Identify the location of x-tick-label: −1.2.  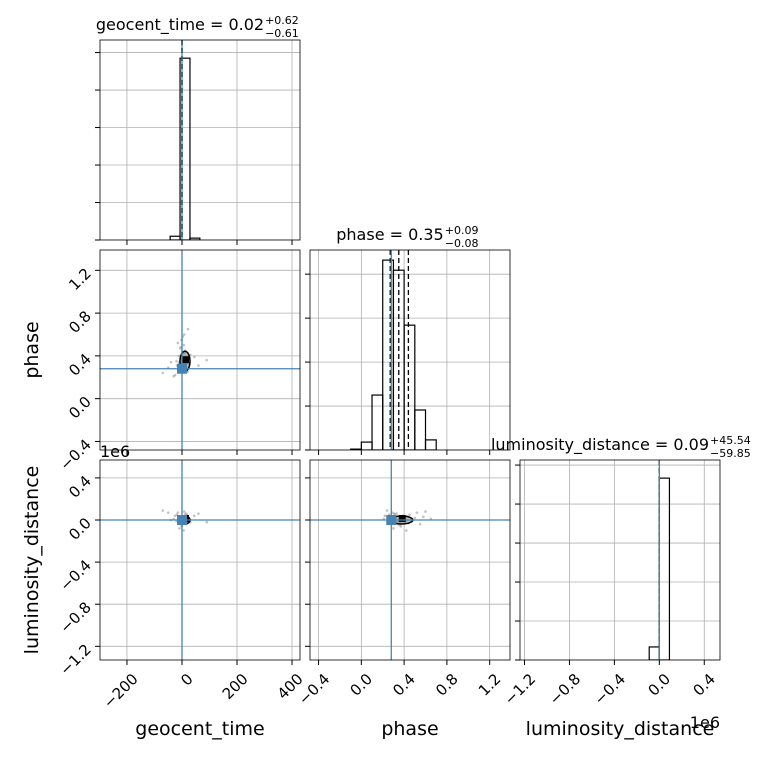
(520, 689).